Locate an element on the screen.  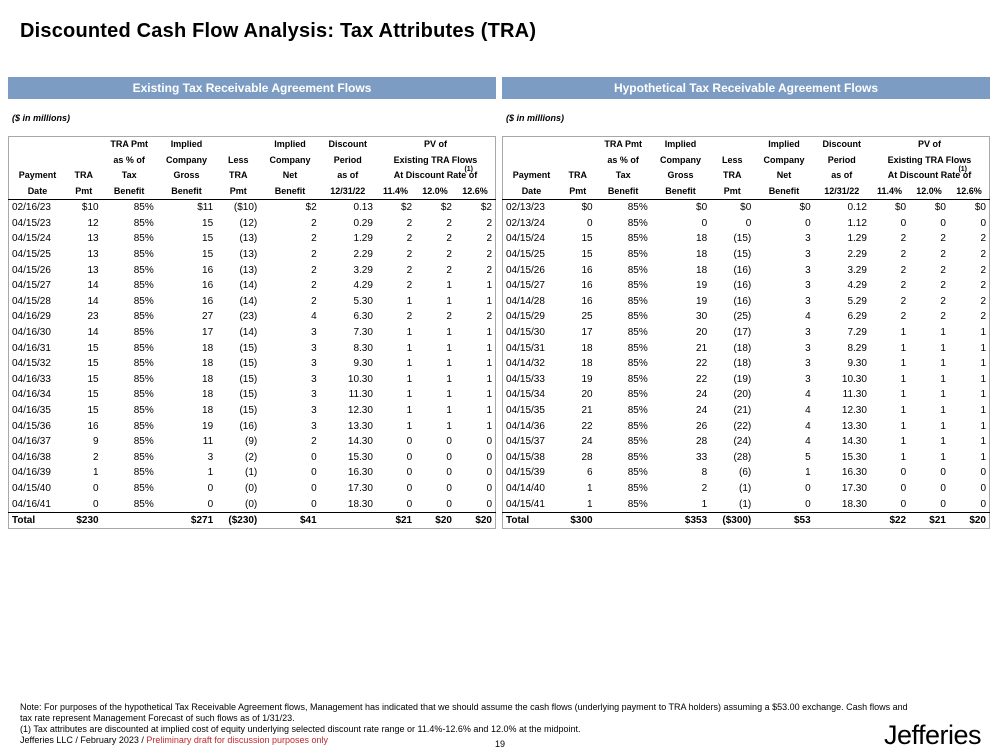
table-cell: (23) is located at coordinates (248, 317).